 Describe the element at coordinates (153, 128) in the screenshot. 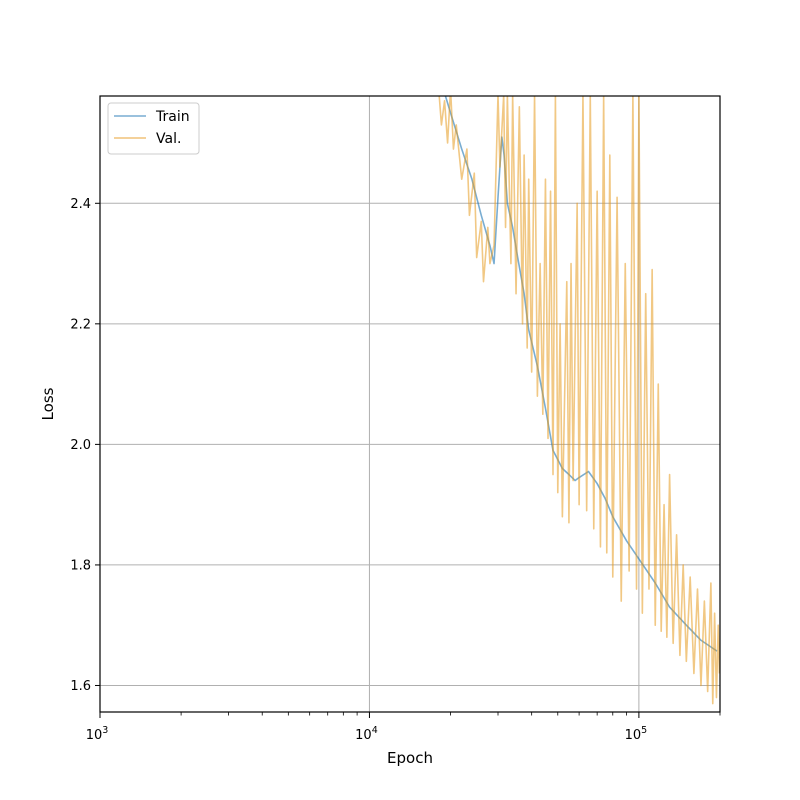

I see `legend: Train Val.` at that location.